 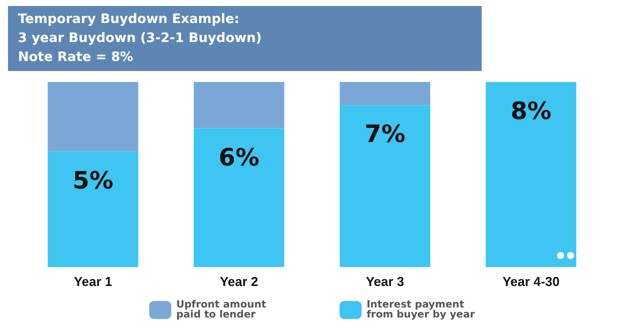 What do you see at coordinates (531, 281) in the screenshot?
I see `x-tick-label: Year 4-30` at bounding box center [531, 281].